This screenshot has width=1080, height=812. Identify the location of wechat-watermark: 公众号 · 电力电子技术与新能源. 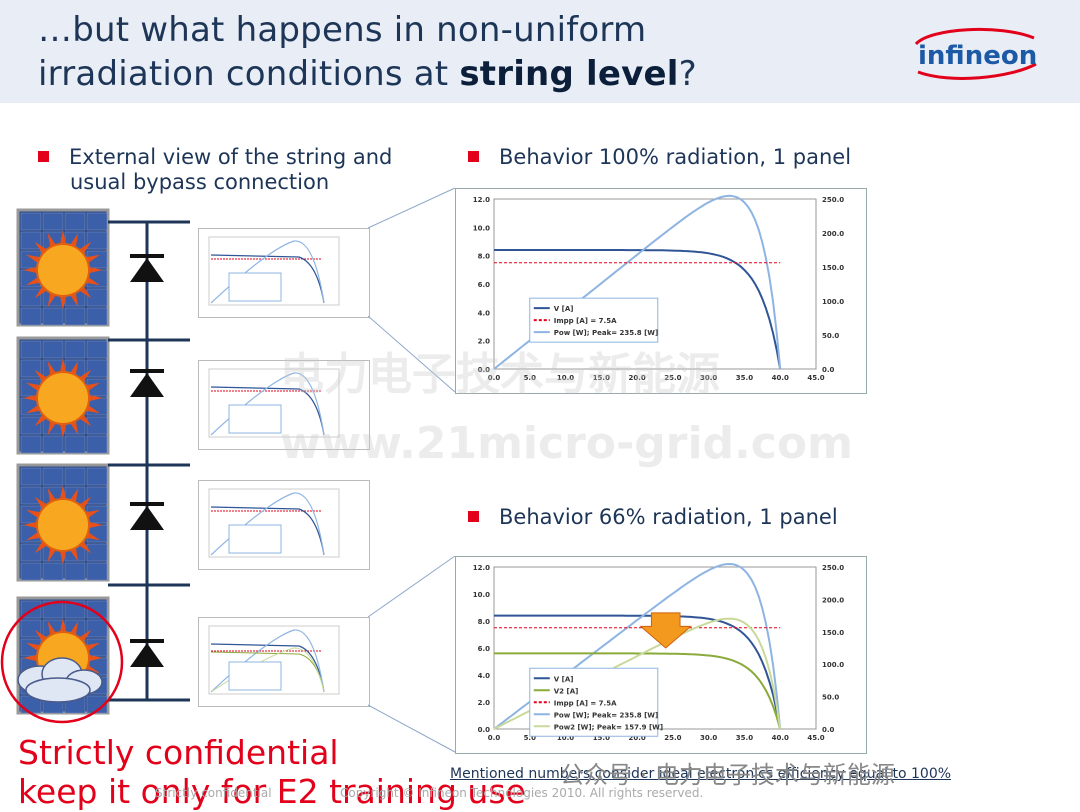
(727, 775).